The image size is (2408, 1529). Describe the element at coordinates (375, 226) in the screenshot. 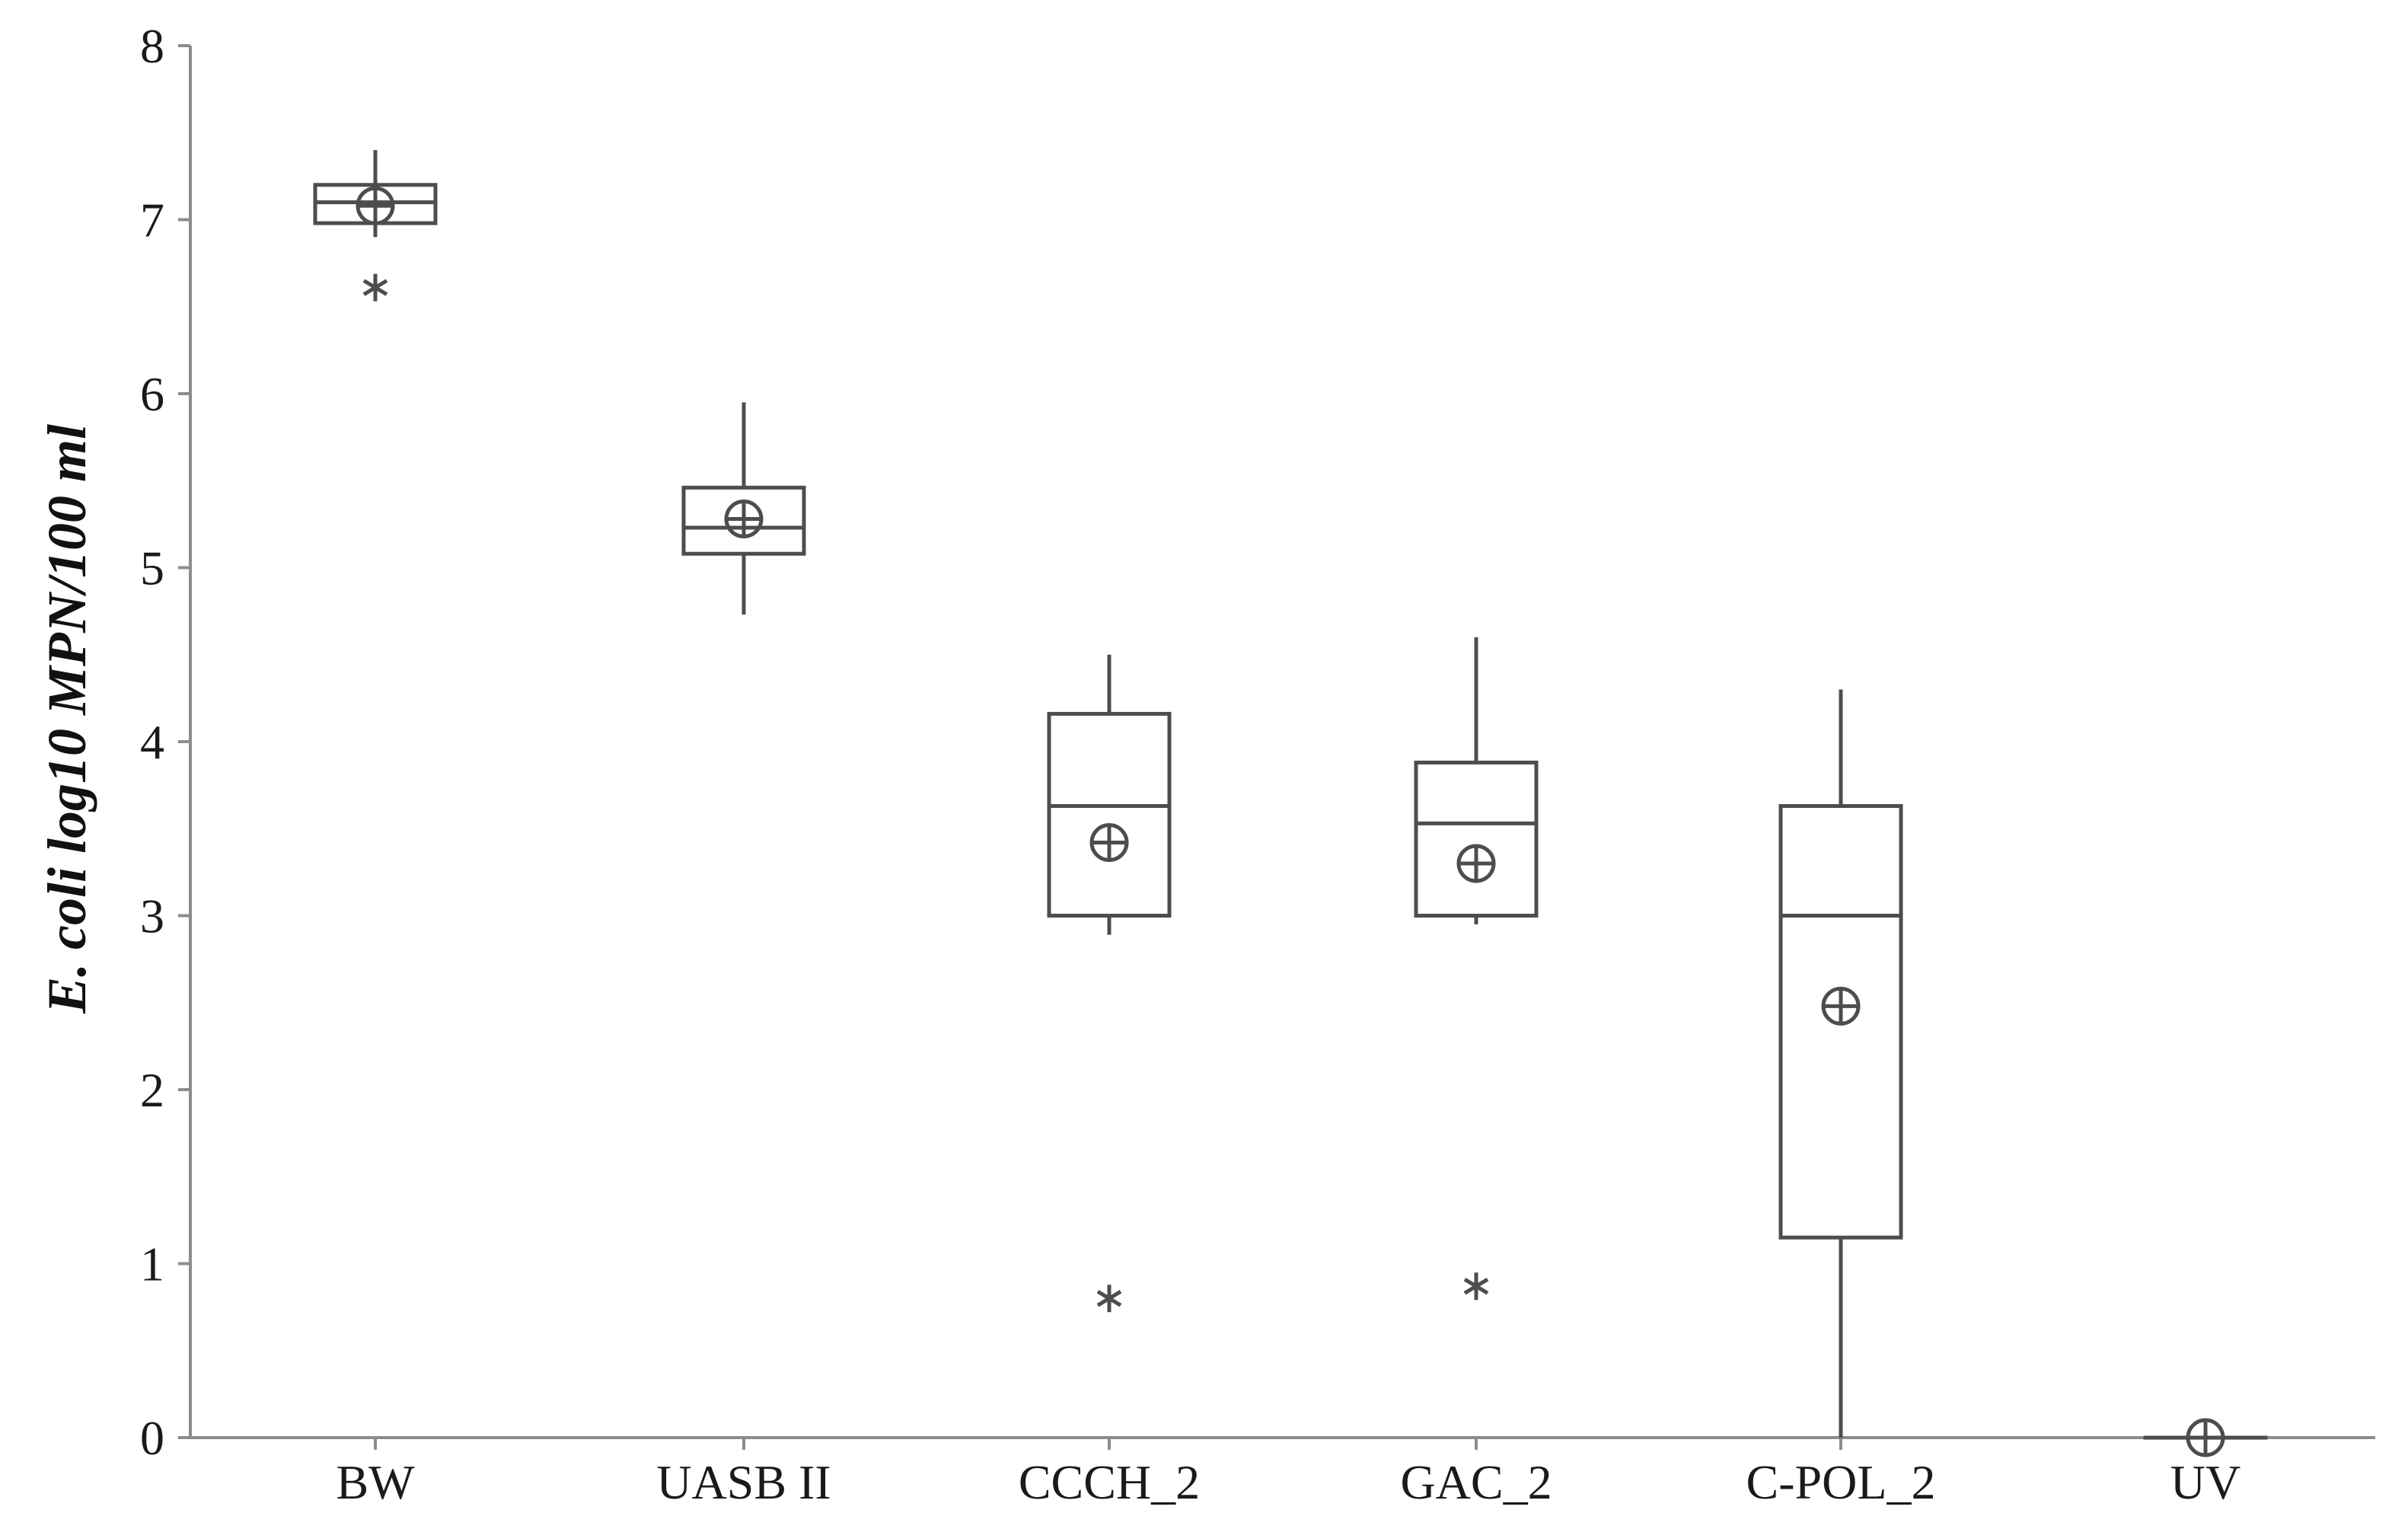

I see `box-bw` at that location.